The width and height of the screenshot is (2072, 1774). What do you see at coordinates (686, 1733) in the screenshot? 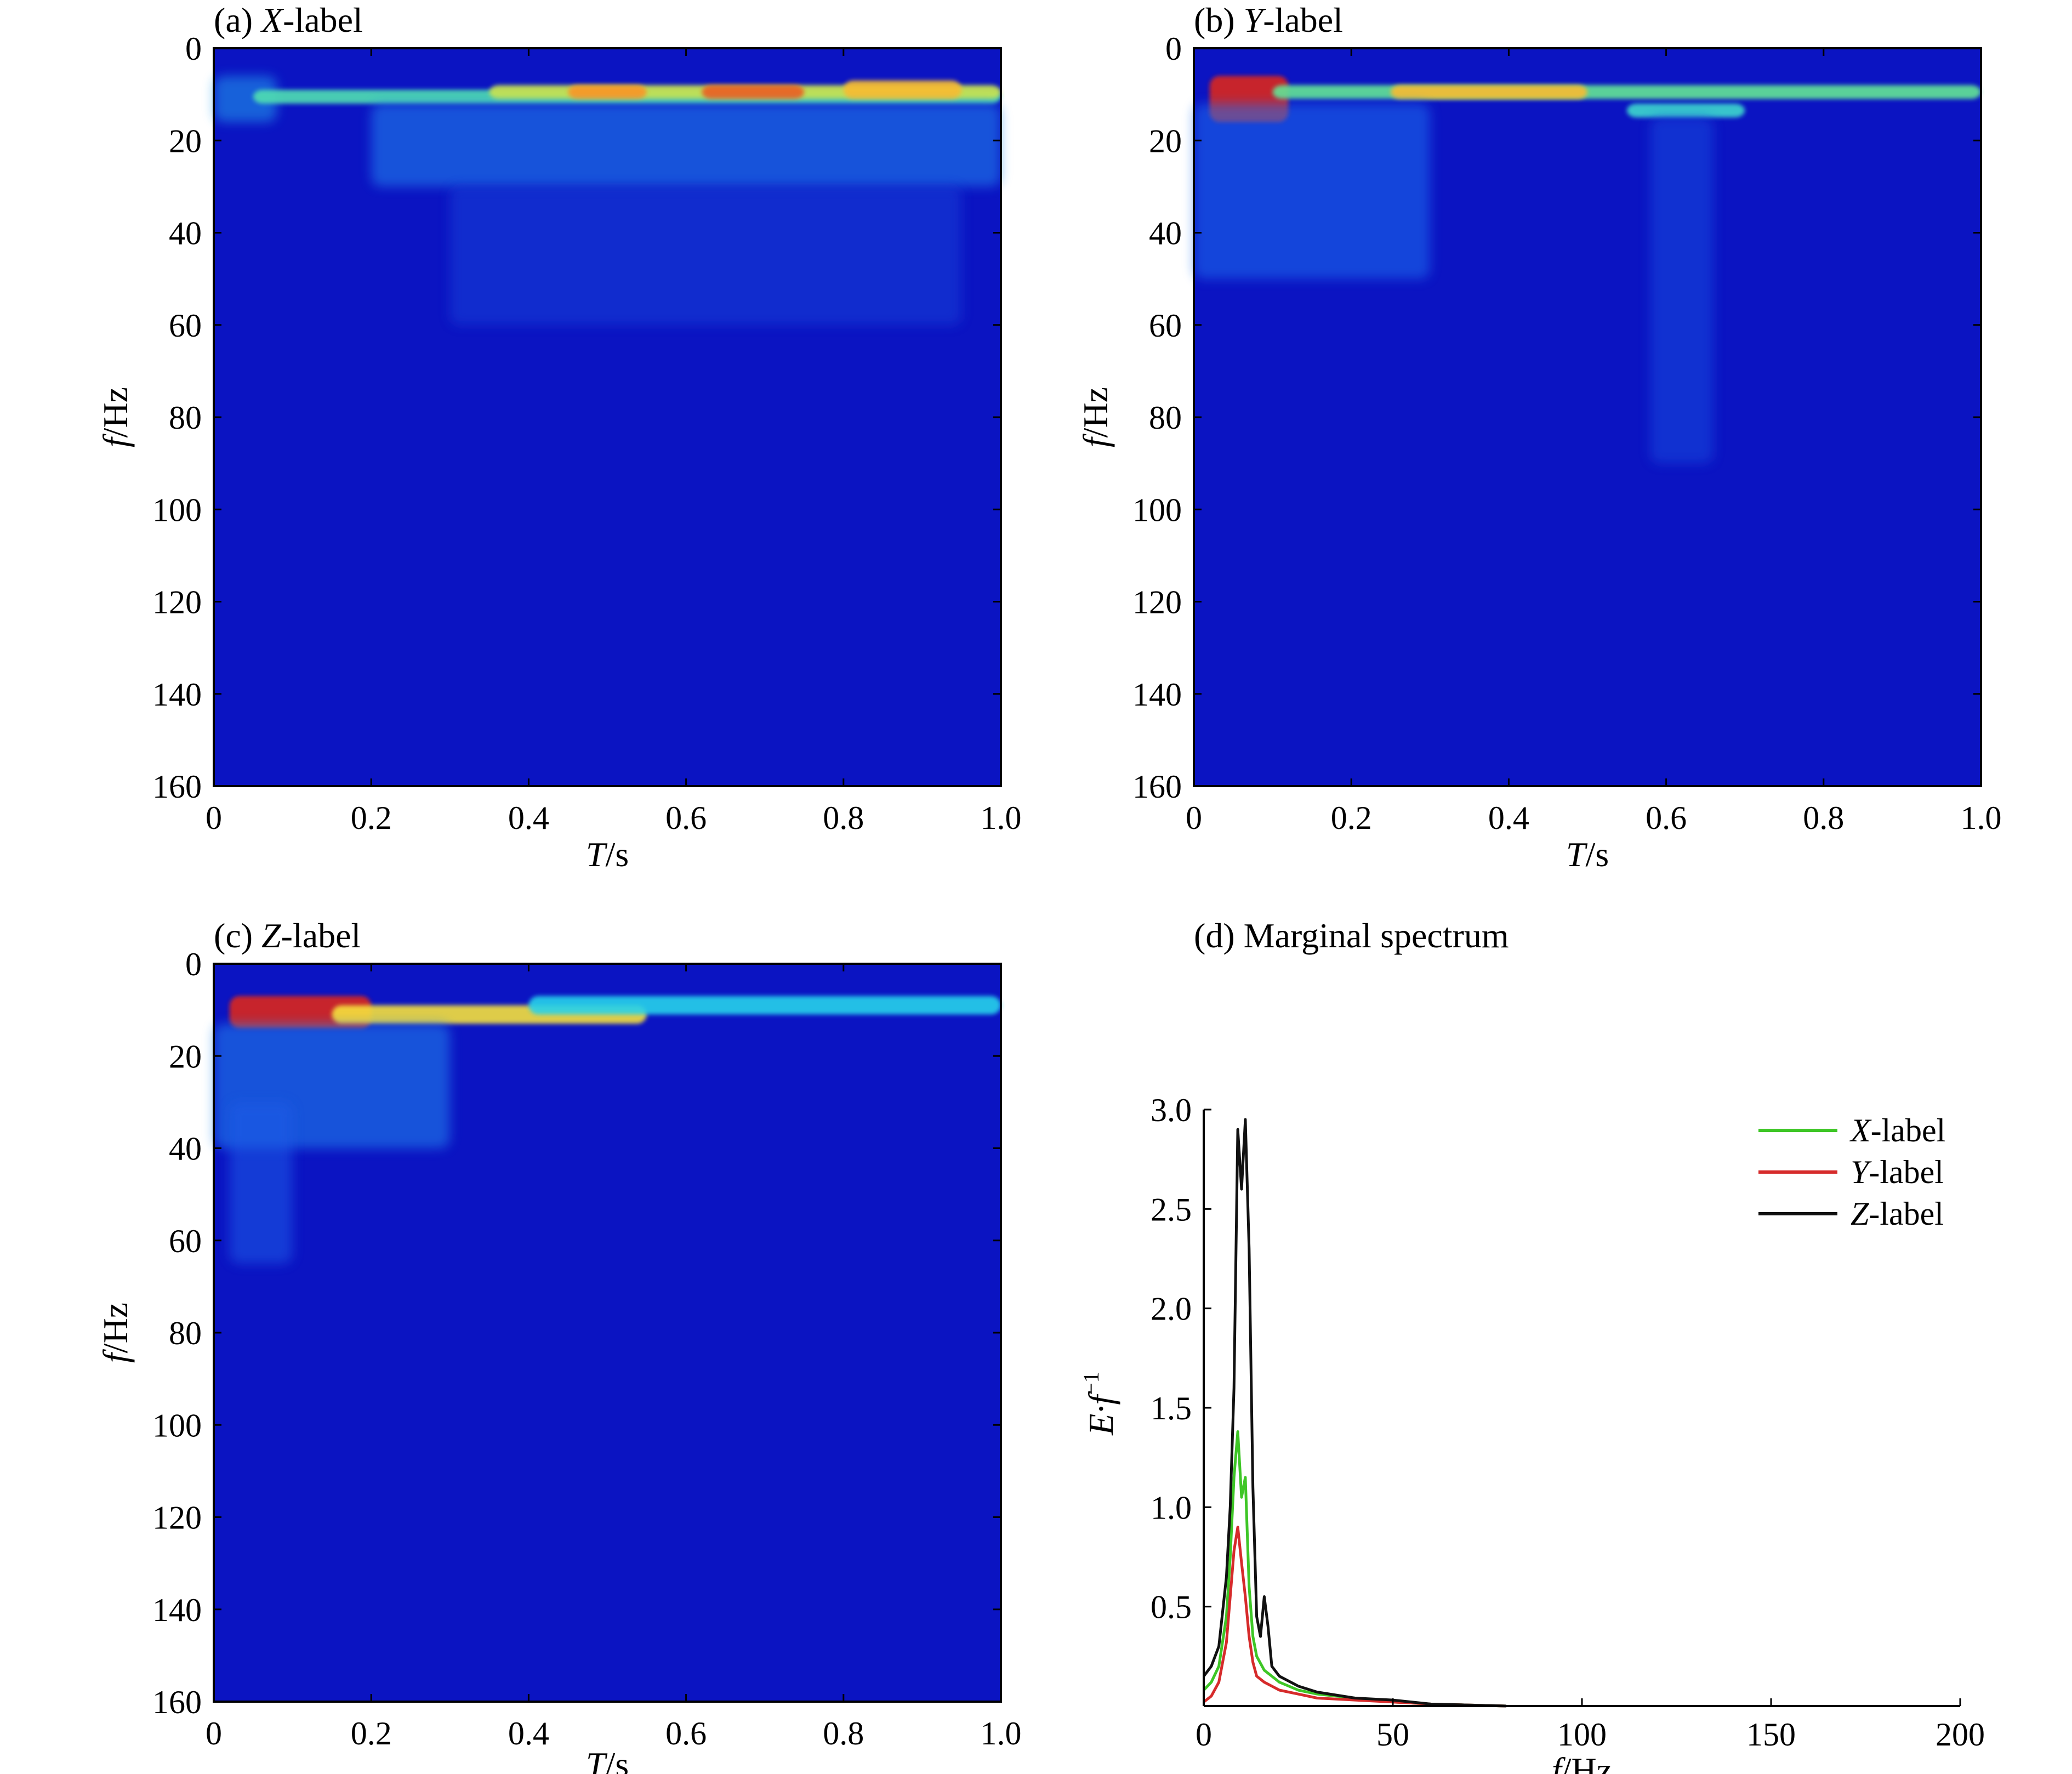
I see `panel-c-x-tick-label: 0.6` at bounding box center [686, 1733].